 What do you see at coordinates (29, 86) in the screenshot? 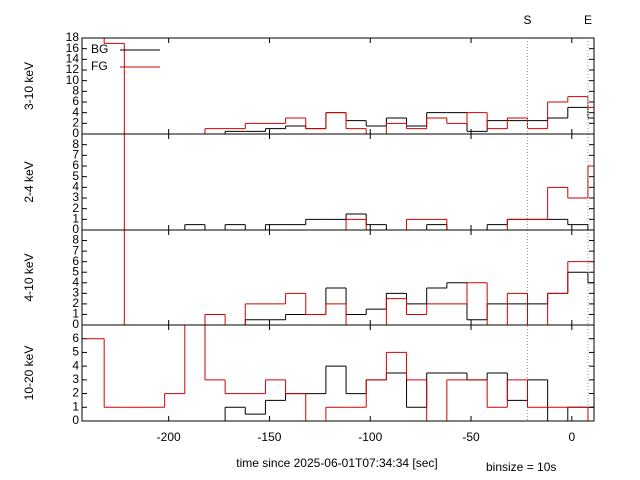
I see `y-axis-label: 3-10 keV` at bounding box center [29, 86].